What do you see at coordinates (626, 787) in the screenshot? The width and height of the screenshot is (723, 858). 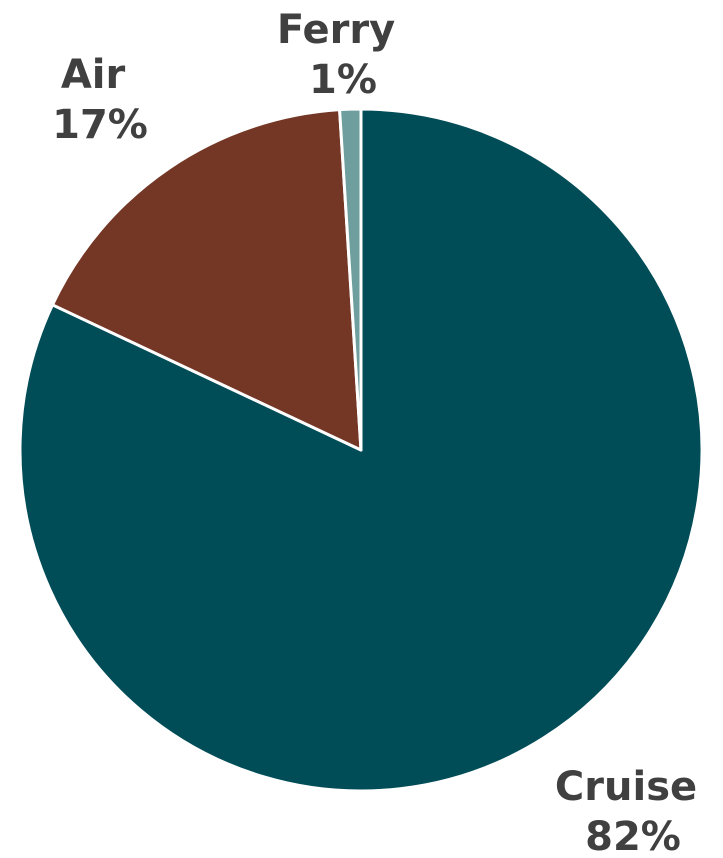 I see `slice-label-cruise-name: Cruise` at bounding box center [626, 787].